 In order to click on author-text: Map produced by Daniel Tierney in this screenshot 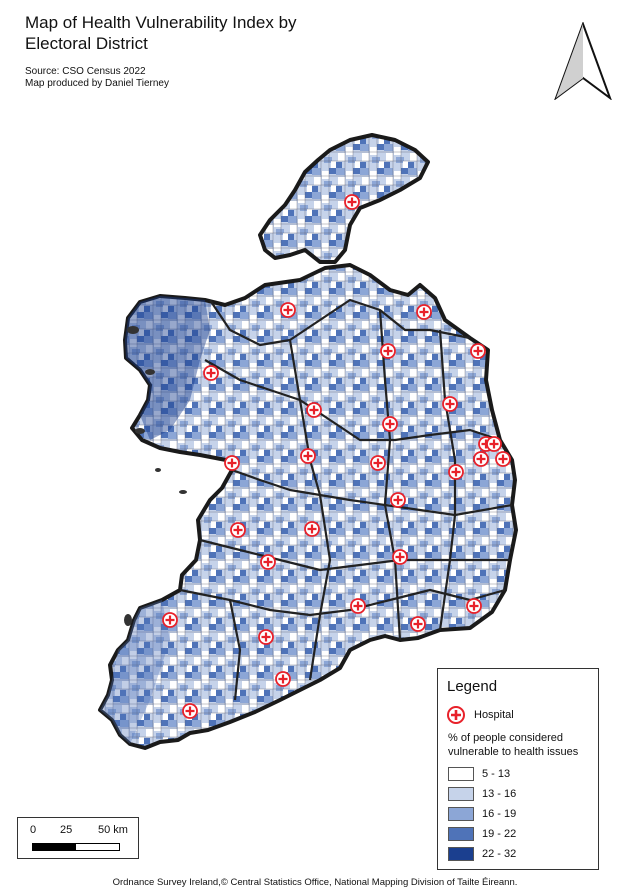, I will do `click(97, 83)`.